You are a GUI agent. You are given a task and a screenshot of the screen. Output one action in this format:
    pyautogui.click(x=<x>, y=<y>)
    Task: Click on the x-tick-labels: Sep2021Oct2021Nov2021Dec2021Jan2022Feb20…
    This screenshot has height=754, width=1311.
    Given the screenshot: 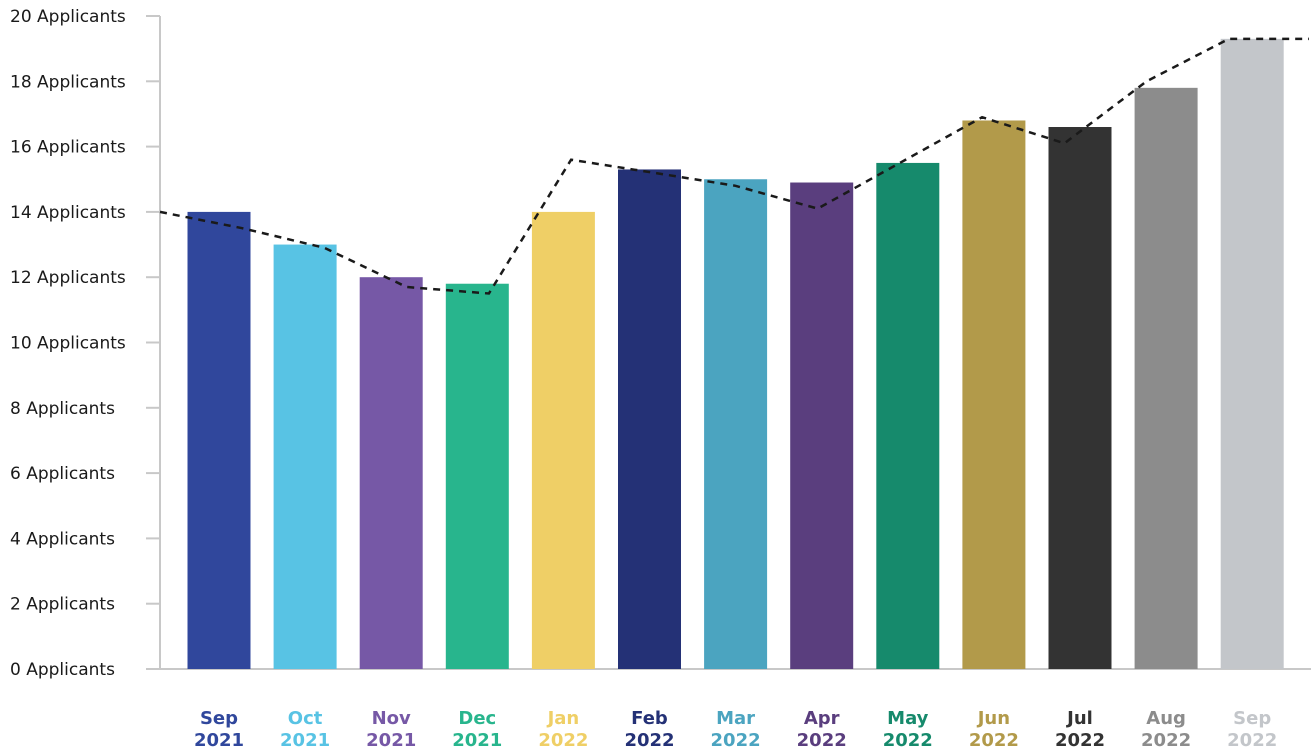 What is the action you would take?
    pyautogui.click(x=735, y=729)
    